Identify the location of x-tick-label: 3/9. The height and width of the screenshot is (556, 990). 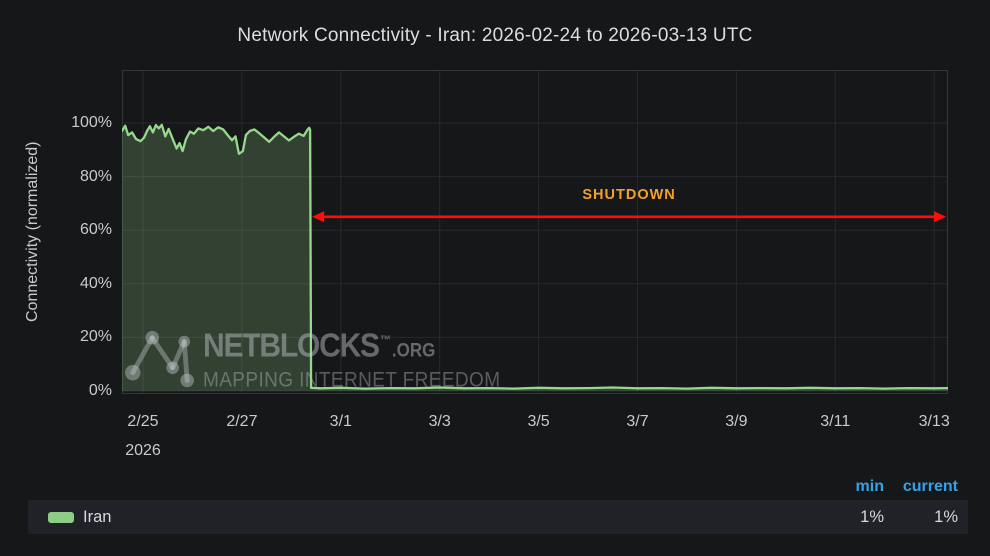
(736, 421).